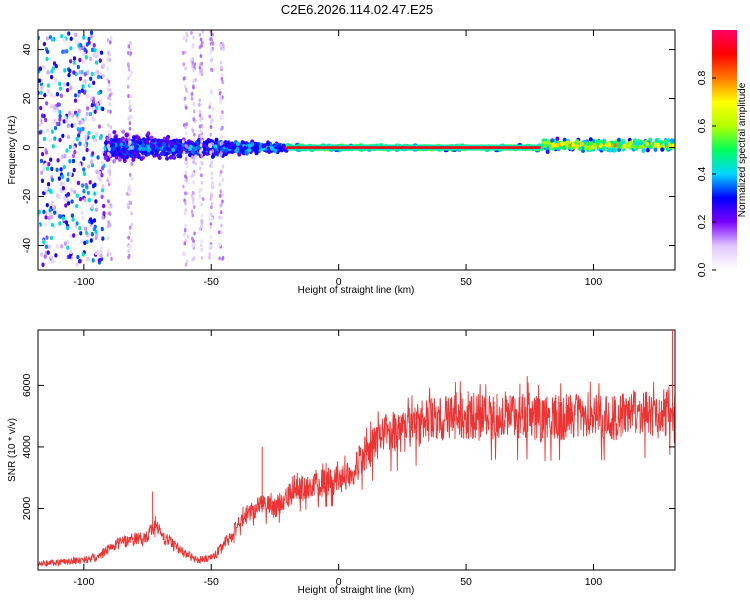 The image size is (750, 600). Describe the element at coordinates (83, 282) in the screenshot. I see `spectrogram-x-tick-label: -100` at that location.